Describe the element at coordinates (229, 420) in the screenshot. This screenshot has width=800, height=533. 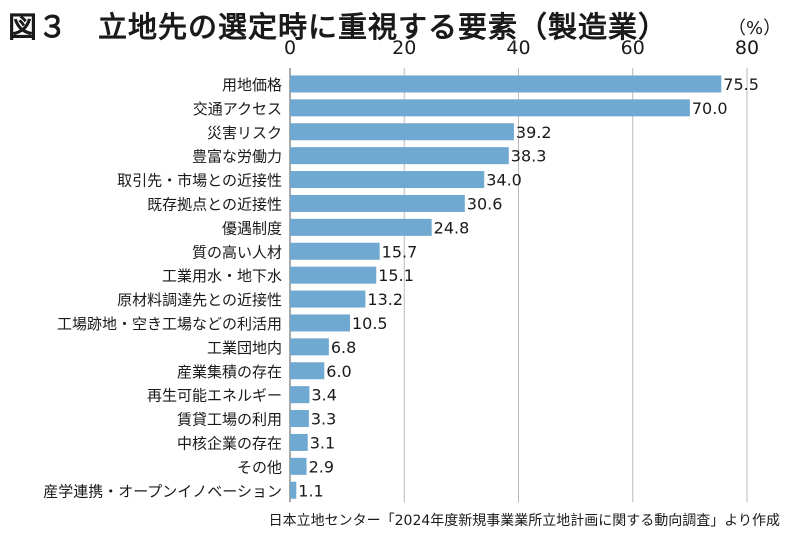
I see `category-label-14: 賃貸工場の利用` at that location.